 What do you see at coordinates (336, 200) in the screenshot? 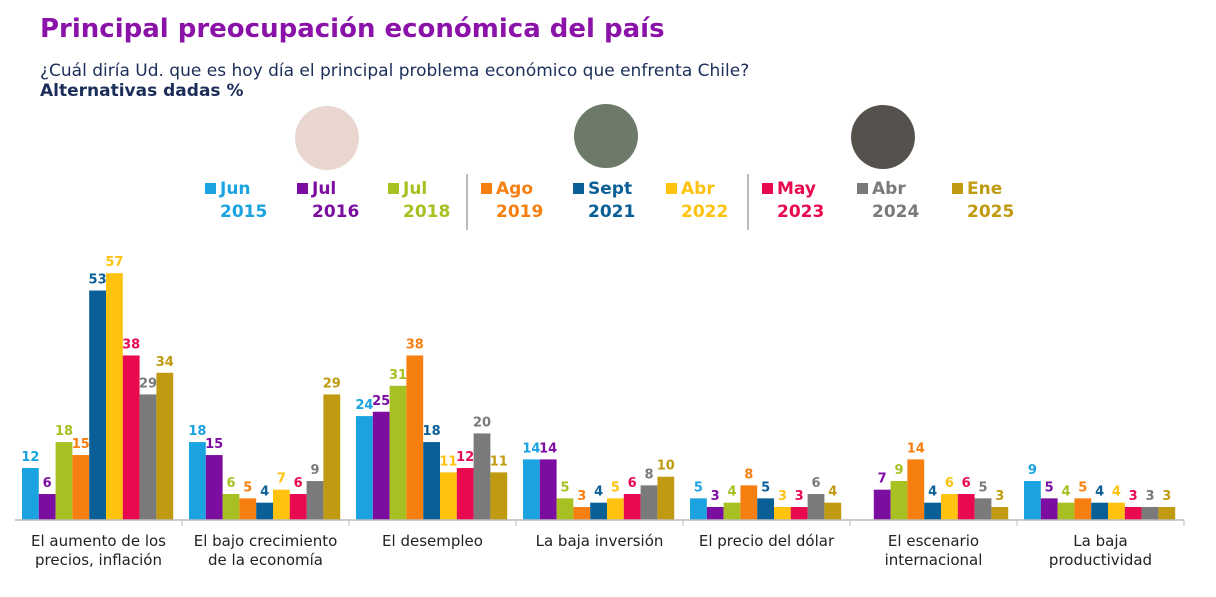
I see `legend-label: Jul 2016` at bounding box center [336, 200].